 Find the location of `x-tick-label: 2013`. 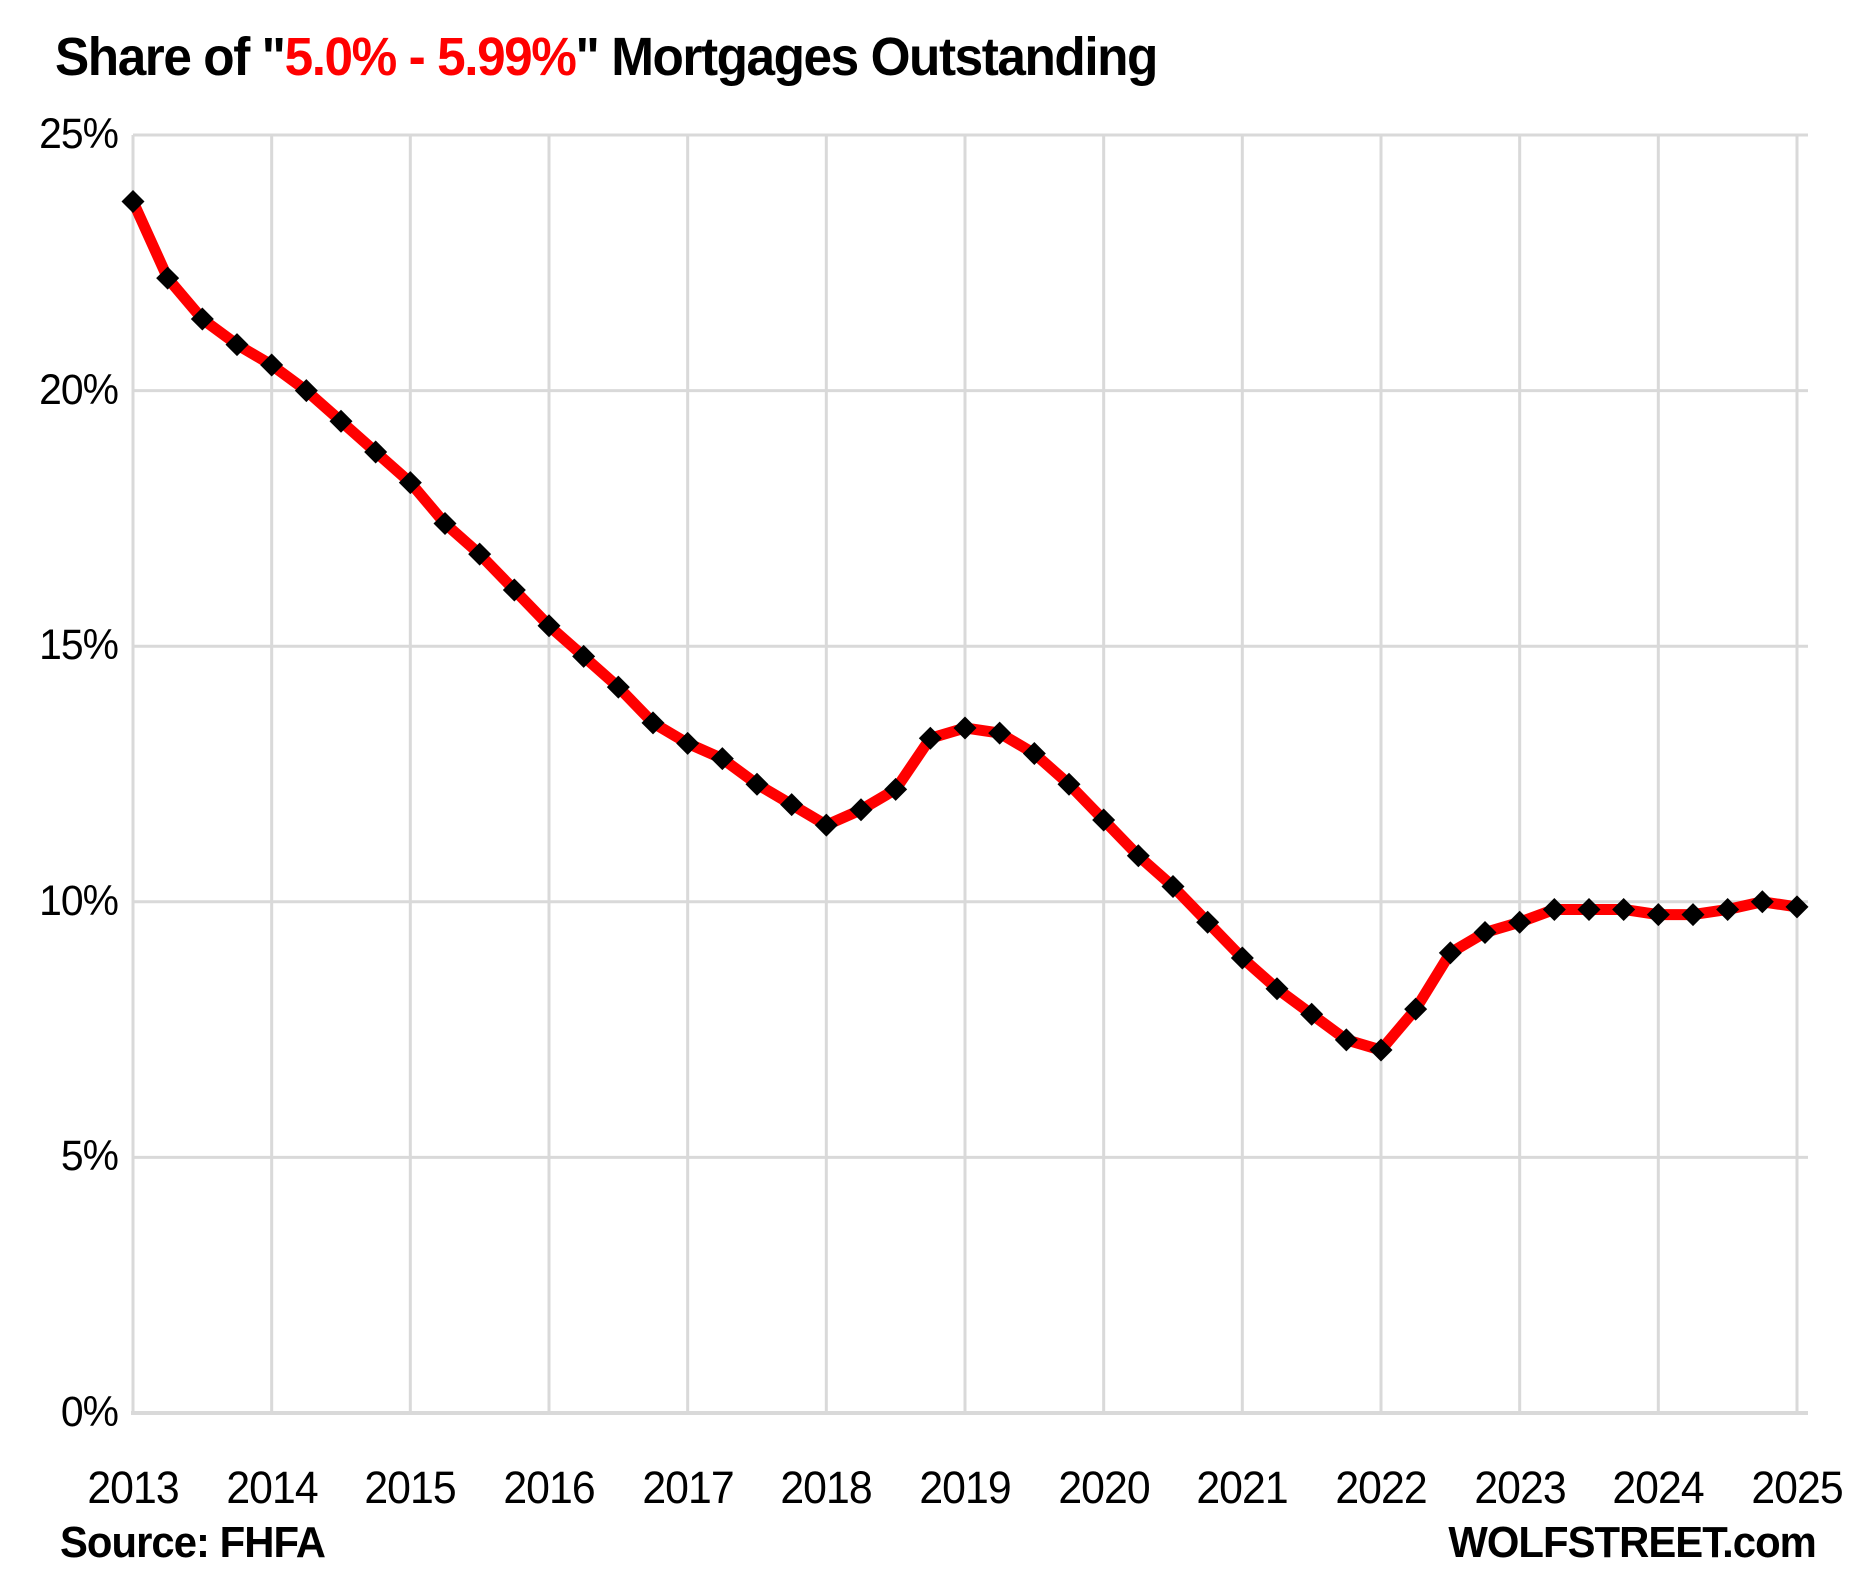

x-tick-label: 2013 is located at coordinates (133, 1487).